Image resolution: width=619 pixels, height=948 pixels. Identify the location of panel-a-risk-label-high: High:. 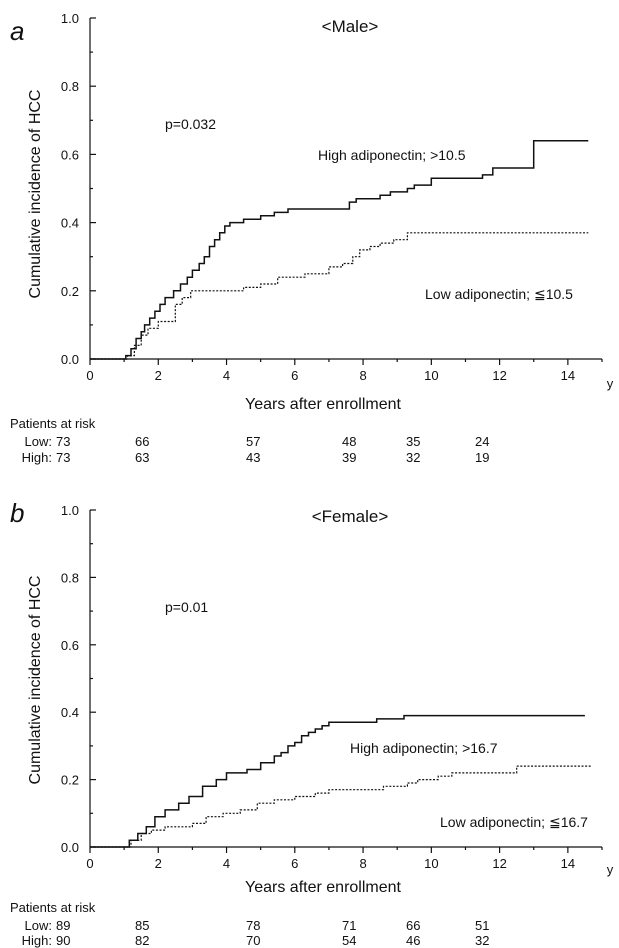
(37, 457).